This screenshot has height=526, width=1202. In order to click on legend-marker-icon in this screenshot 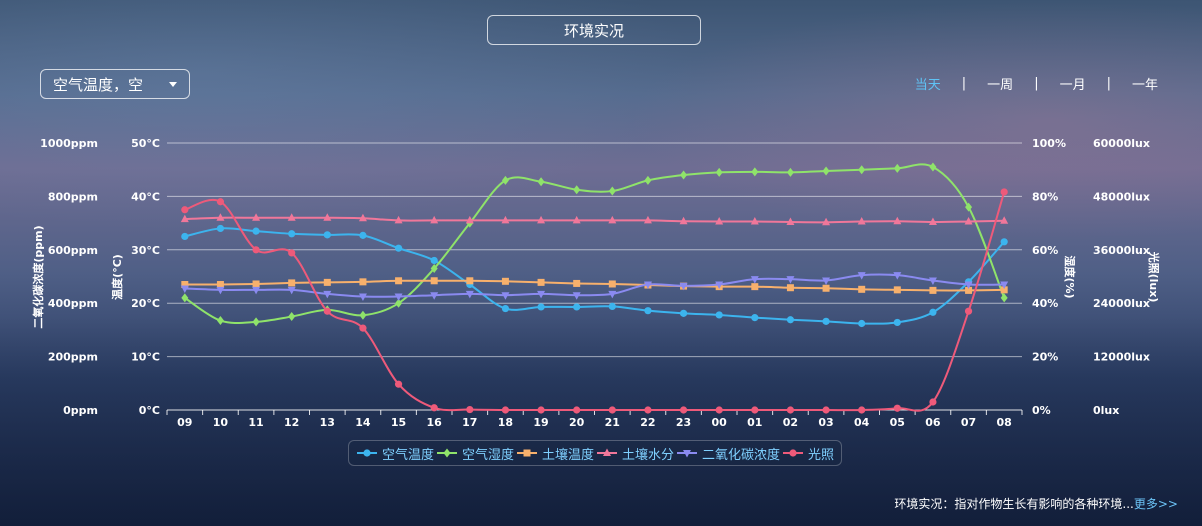, I will do `click(446, 453)`.